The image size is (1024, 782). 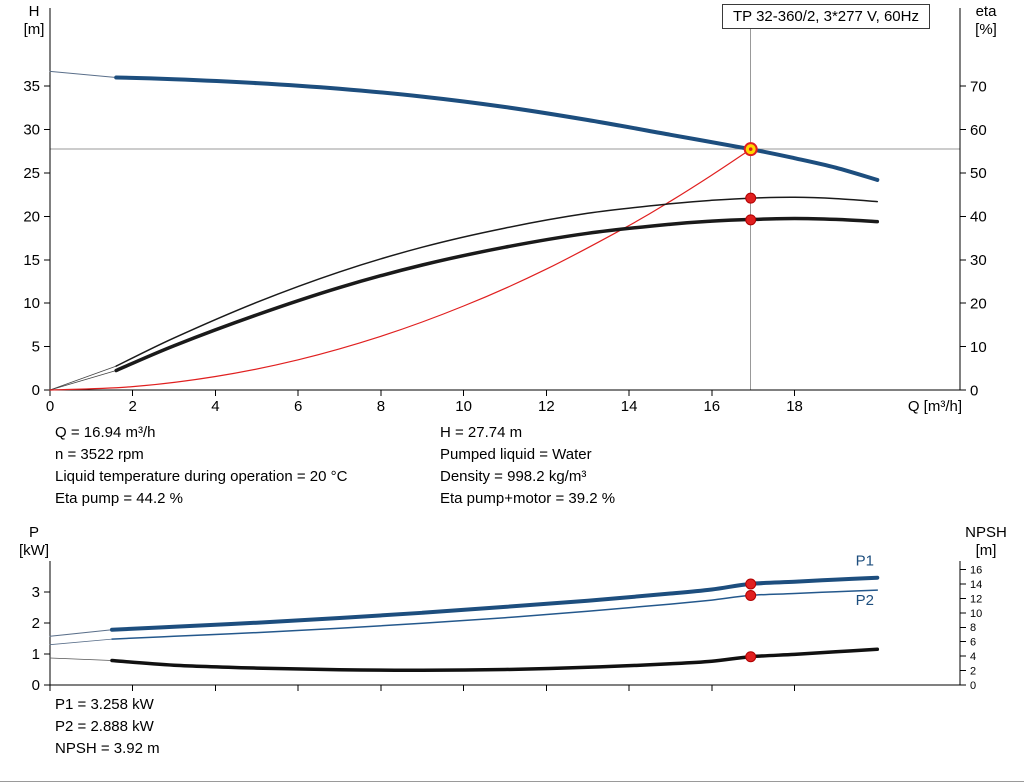 I want to click on eta-pump-motor-point, so click(x=751, y=220).